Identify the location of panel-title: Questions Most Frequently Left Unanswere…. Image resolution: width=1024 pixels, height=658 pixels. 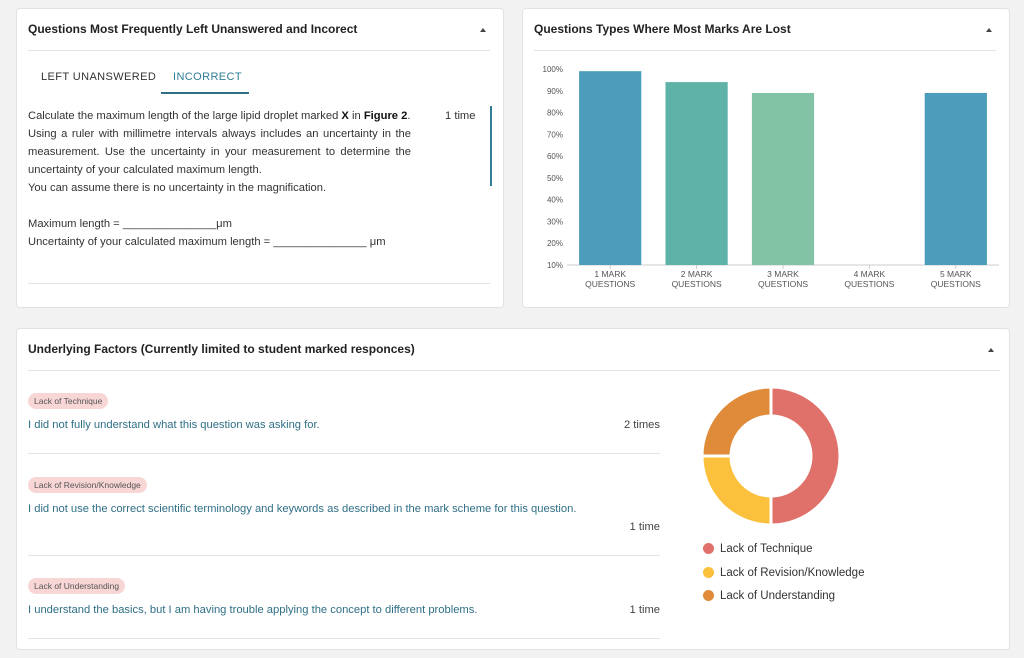
(193, 29).